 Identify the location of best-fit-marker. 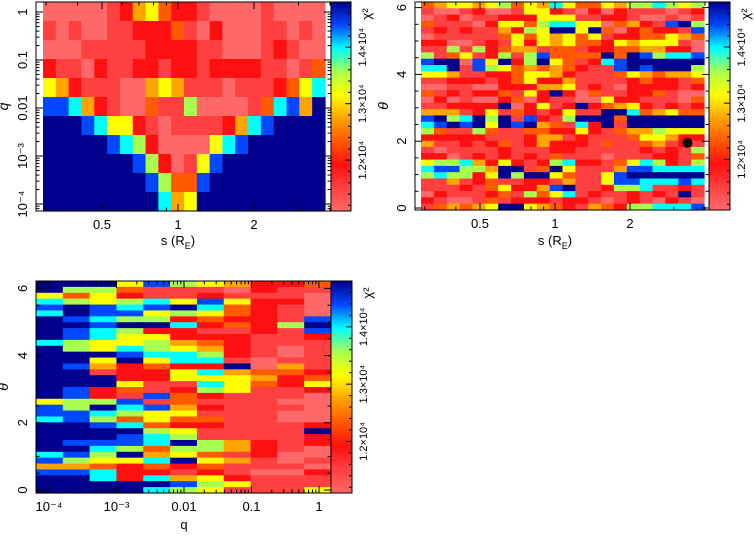
(687, 142).